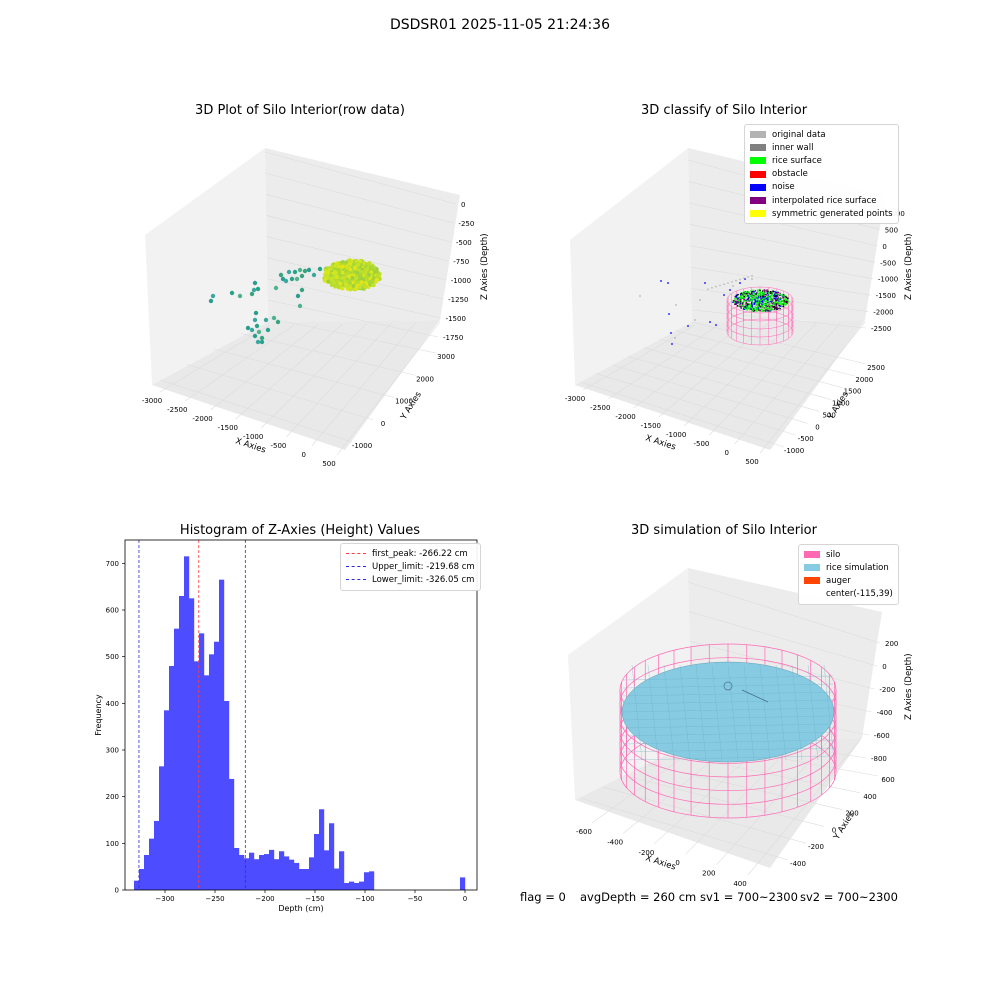 This screenshot has width=1000, height=1000. I want to click on panel4-legend-label: auger, so click(838, 581).